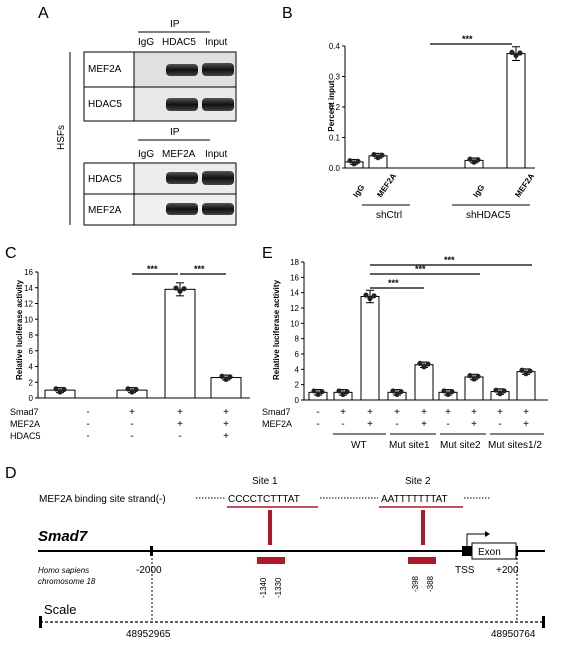 This screenshot has height=647, width=564. What do you see at coordinates (335, 168) in the screenshot?
I see `b-ytick-label: 0.0` at bounding box center [335, 168].